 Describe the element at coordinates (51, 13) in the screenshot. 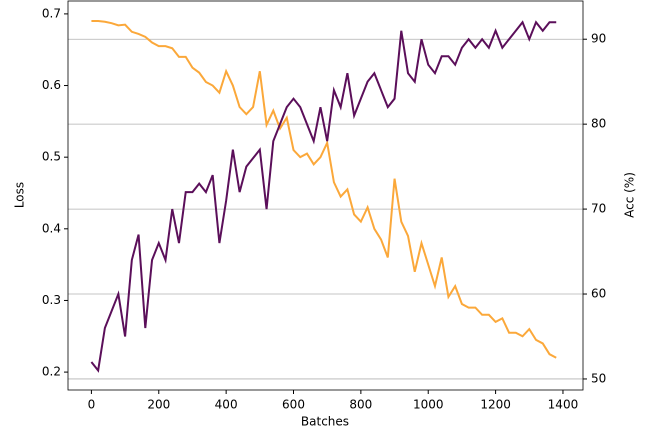

I see `y-tick-label: 0.7` at that location.